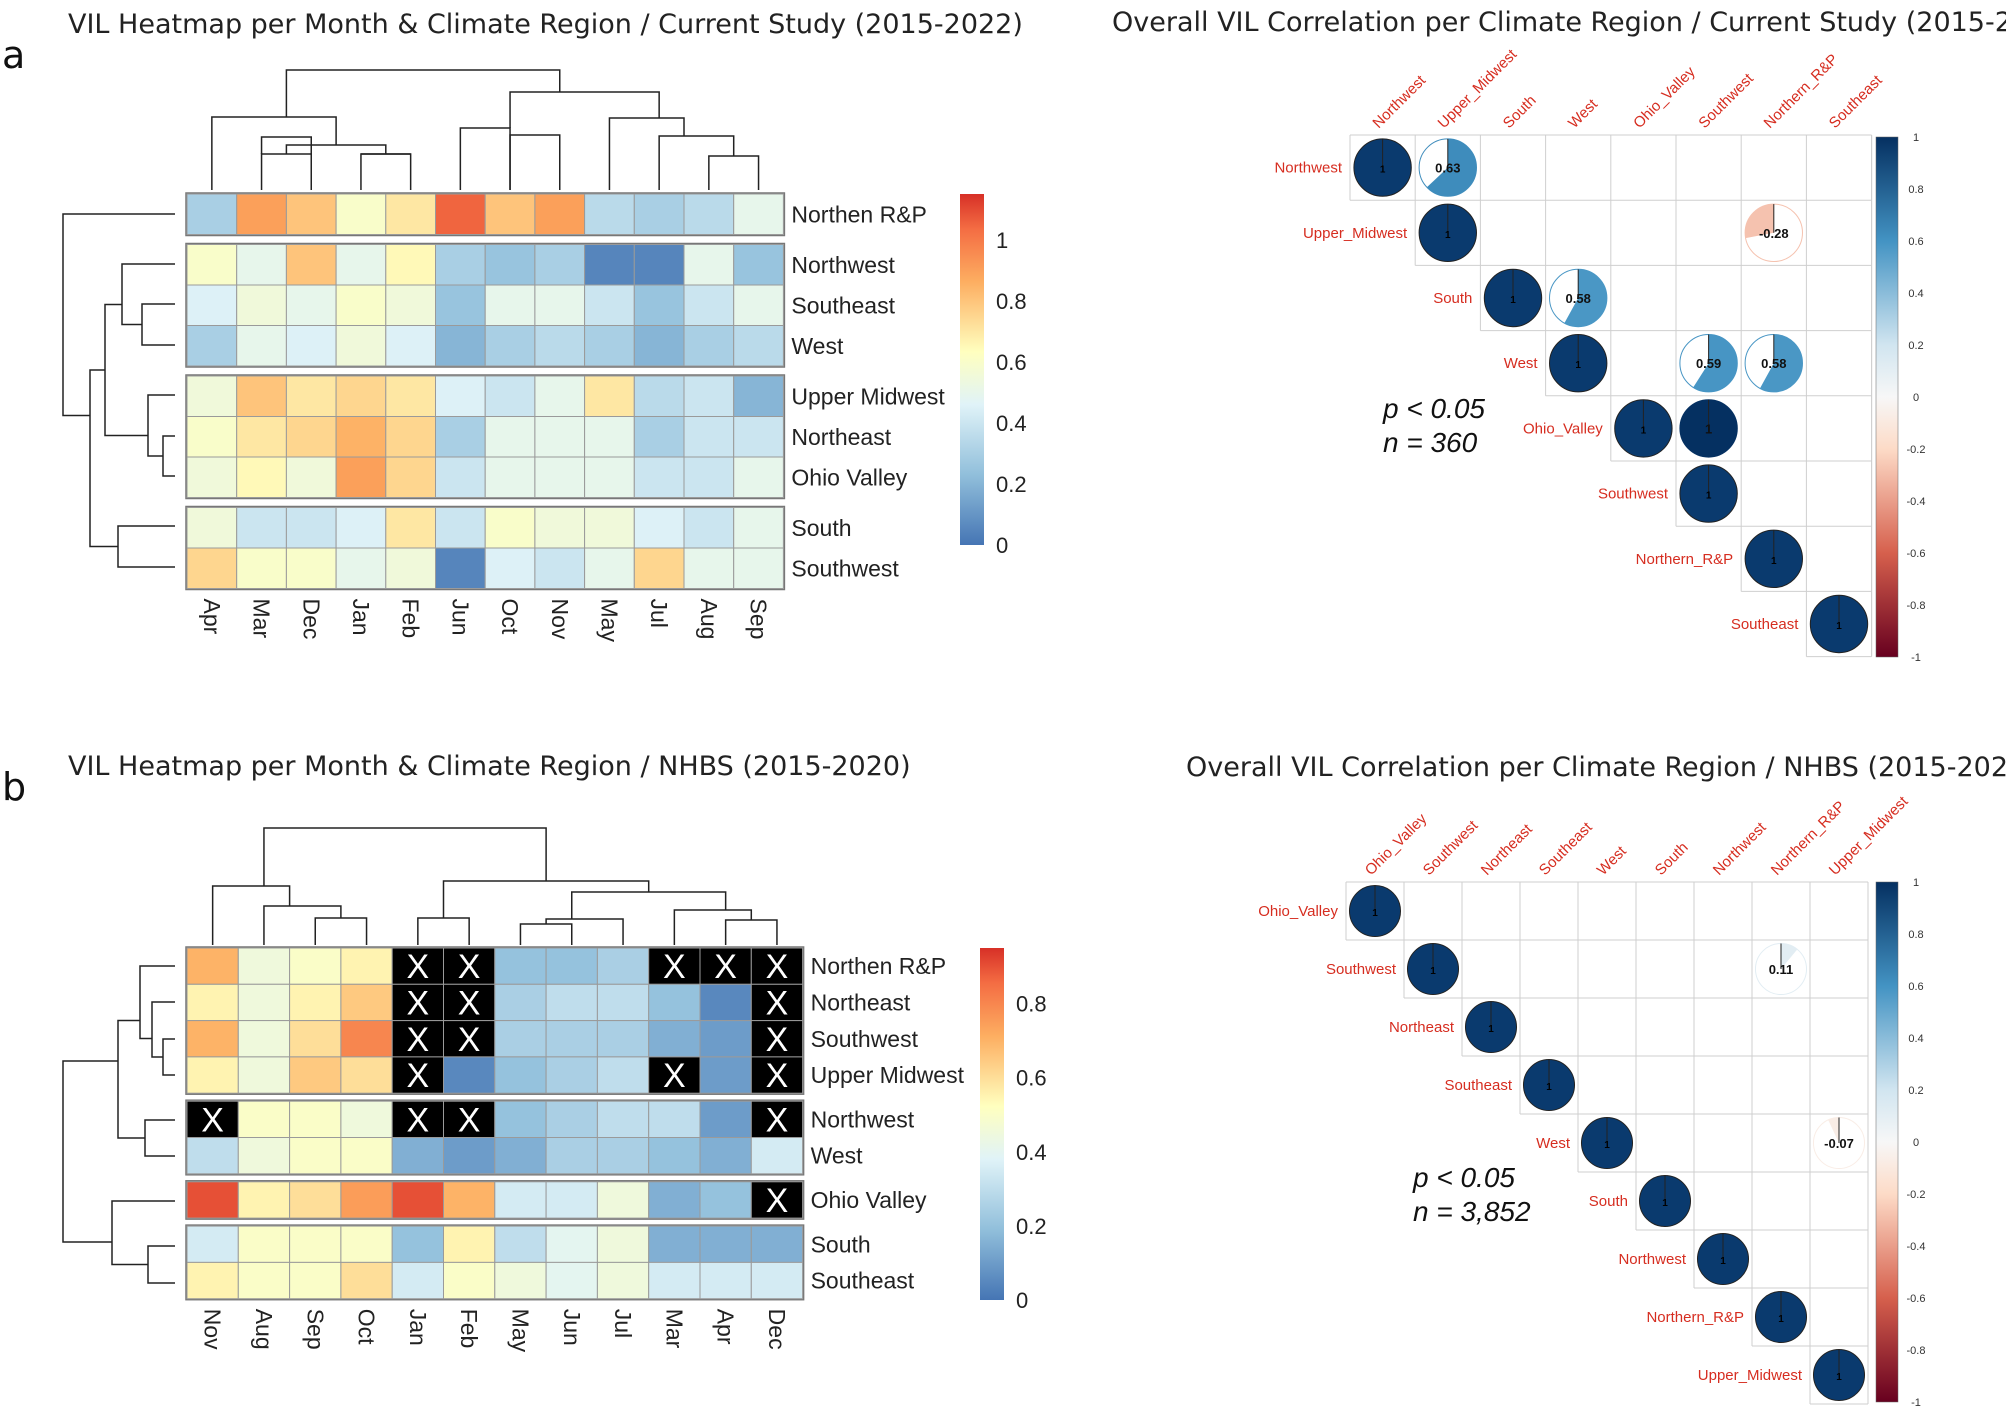 This screenshot has height=1408, width=2006. What do you see at coordinates (1915, 1091) in the screenshot?
I see `corr-colorbar-tick: 0.2` at bounding box center [1915, 1091].